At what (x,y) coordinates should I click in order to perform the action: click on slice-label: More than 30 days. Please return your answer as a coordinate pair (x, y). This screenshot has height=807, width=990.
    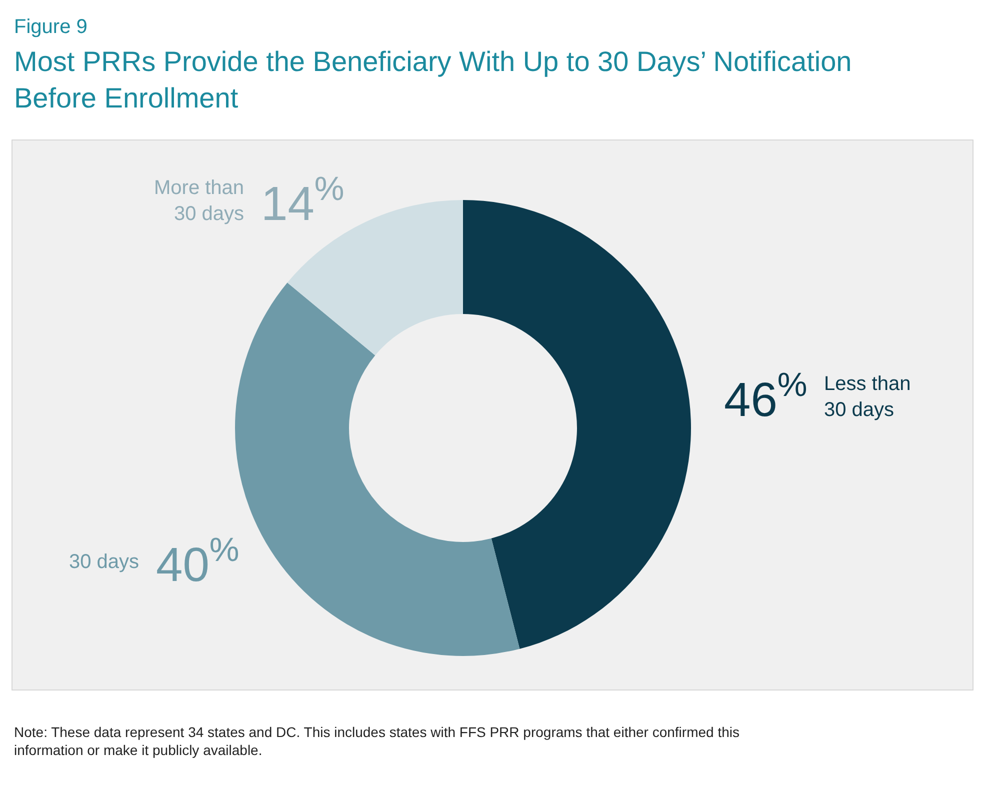
    Looking at the image, I should click on (199, 201).